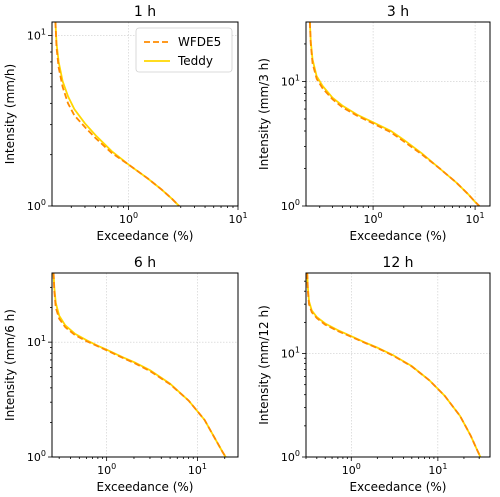  I want to click on y-axis-label: Intensity (mm/6 h), so click(10, 365).